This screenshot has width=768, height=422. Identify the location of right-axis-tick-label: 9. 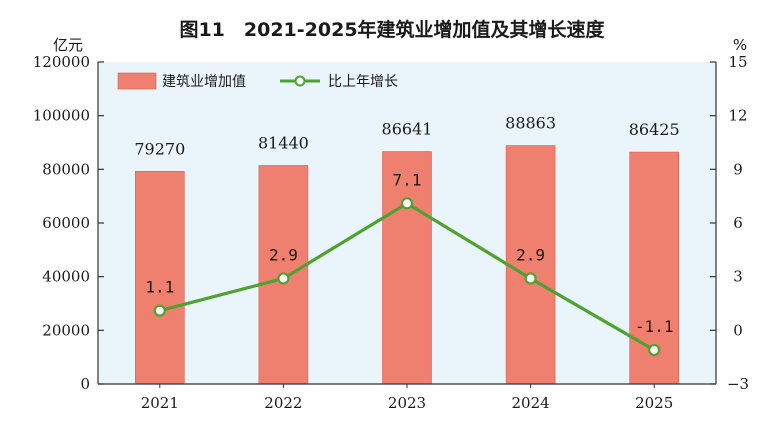
(738, 169).